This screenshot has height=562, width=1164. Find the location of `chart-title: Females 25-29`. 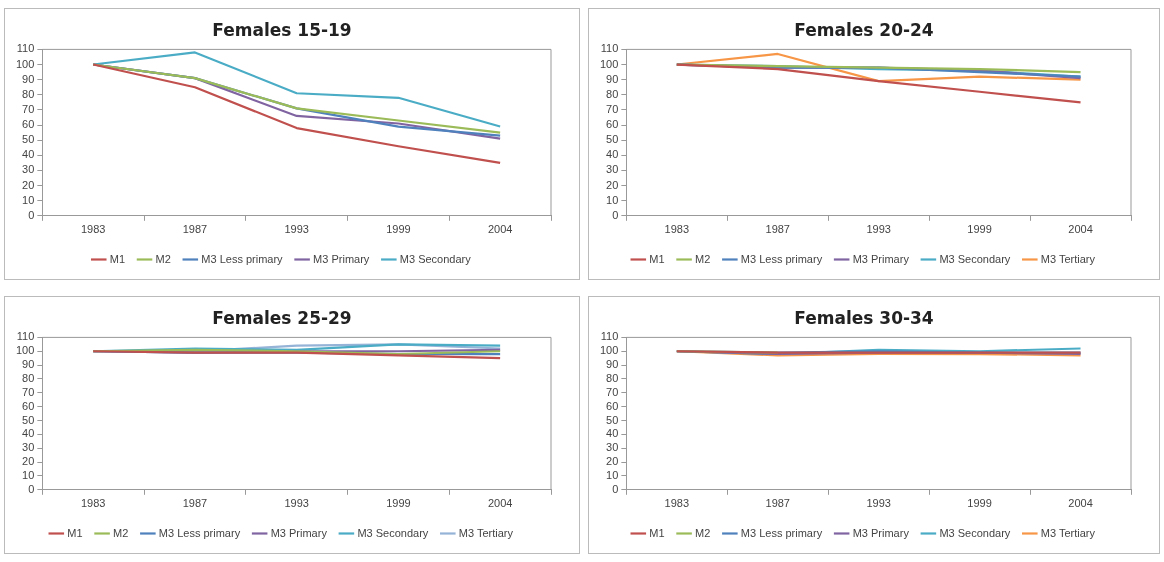

chart-title: Females 25-29 is located at coordinates (282, 317).